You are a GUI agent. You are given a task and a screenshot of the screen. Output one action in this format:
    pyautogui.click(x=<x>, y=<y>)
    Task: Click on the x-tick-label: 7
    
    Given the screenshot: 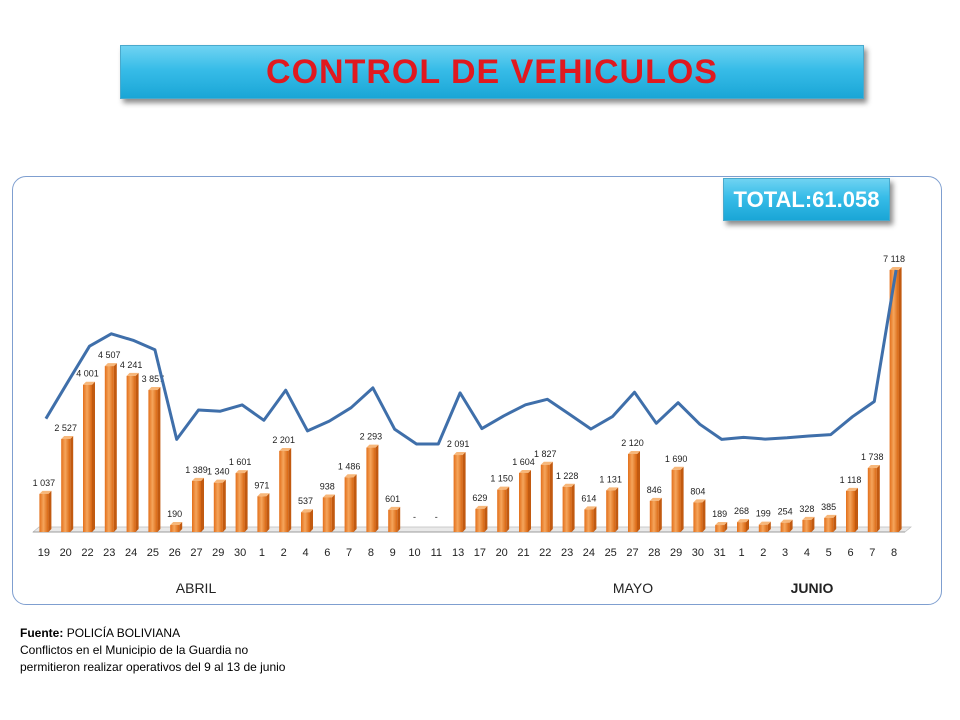 What is the action you would take?
    pyautogui.click(x=872, y=553)
    